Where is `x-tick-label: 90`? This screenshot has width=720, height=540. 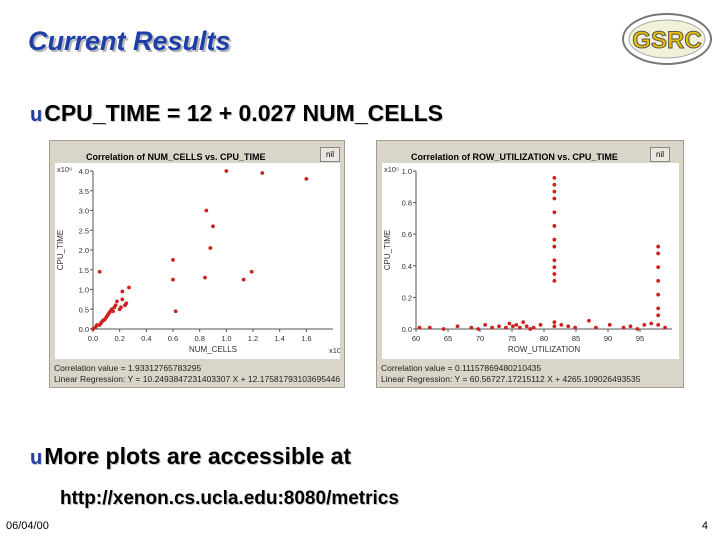
x-tick-label: 90 is located at coordinates (608, 338).